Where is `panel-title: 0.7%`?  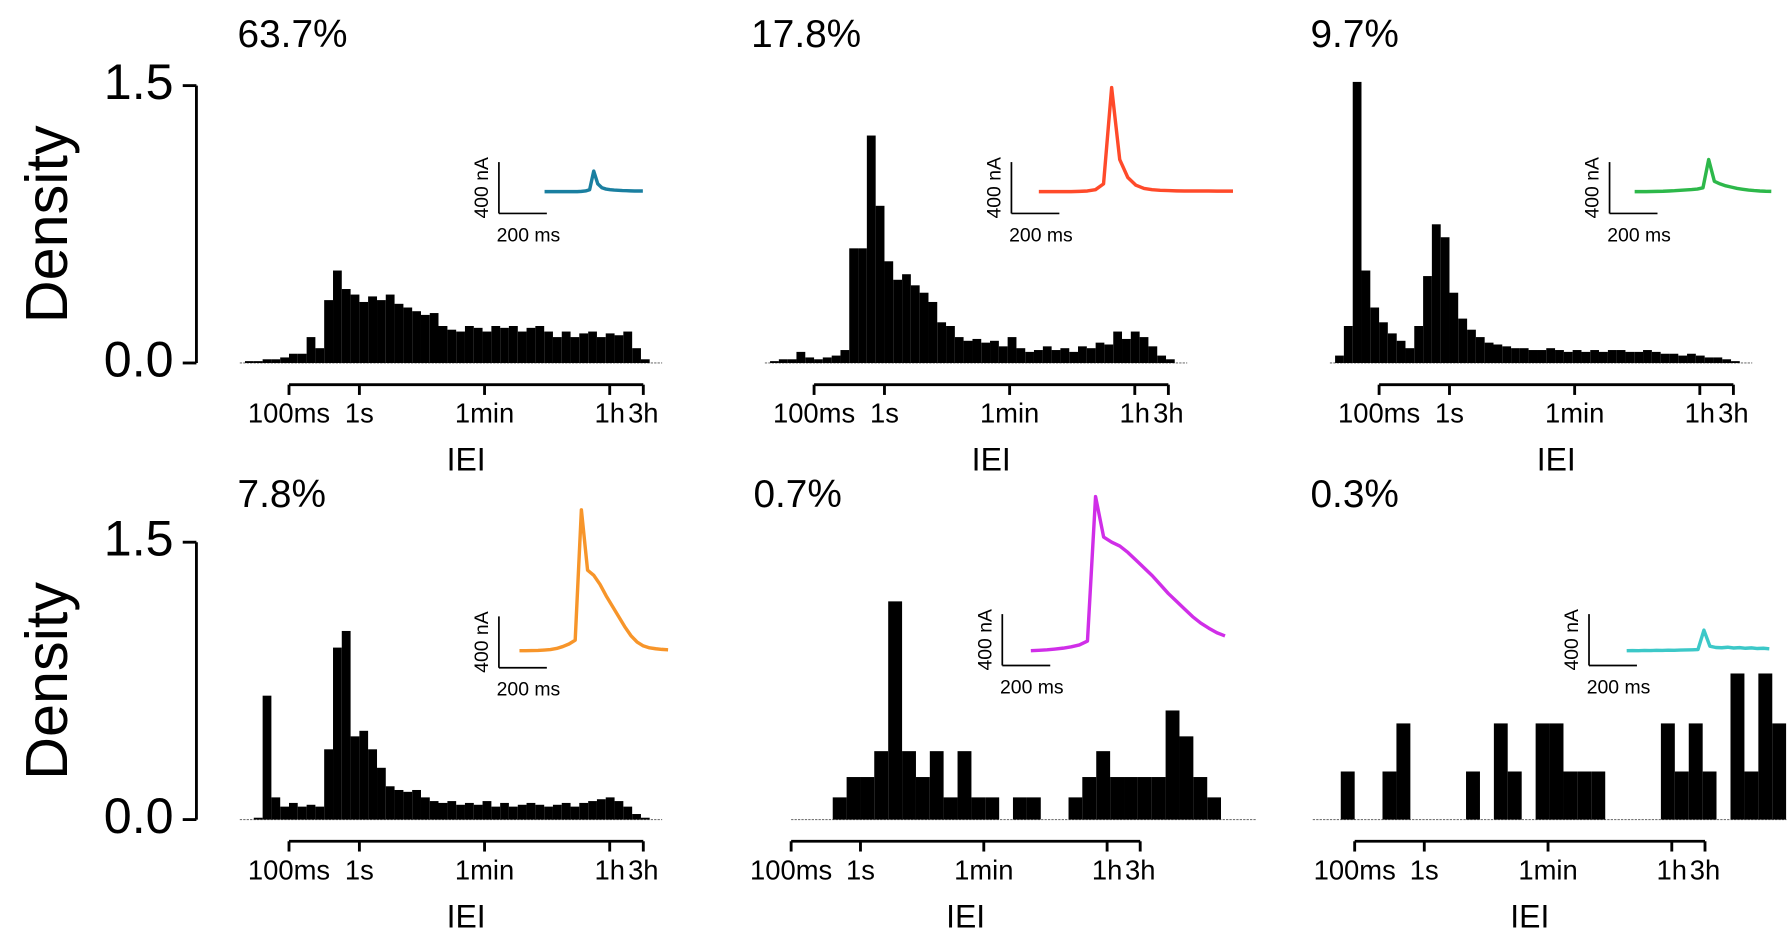 panel-title: 0.7% is located at coordinates (797, 494).